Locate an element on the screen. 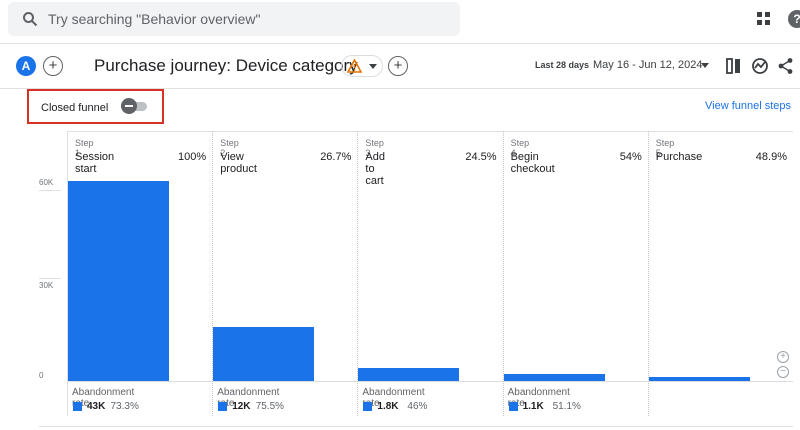  step-number: Step 2 is located at coordinates (229, 148).